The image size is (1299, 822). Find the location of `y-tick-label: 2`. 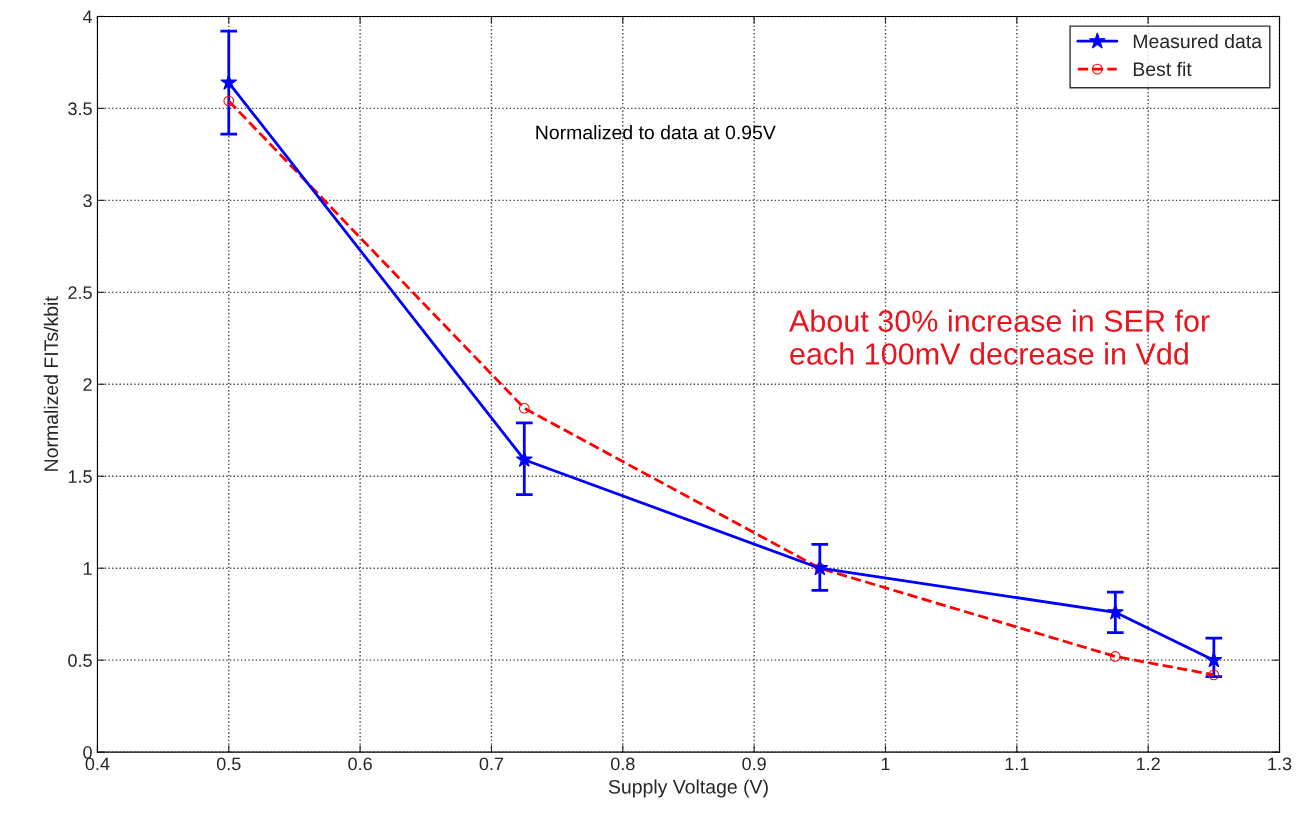

y-tick-label: 2 is located at coordinates (87, 384).